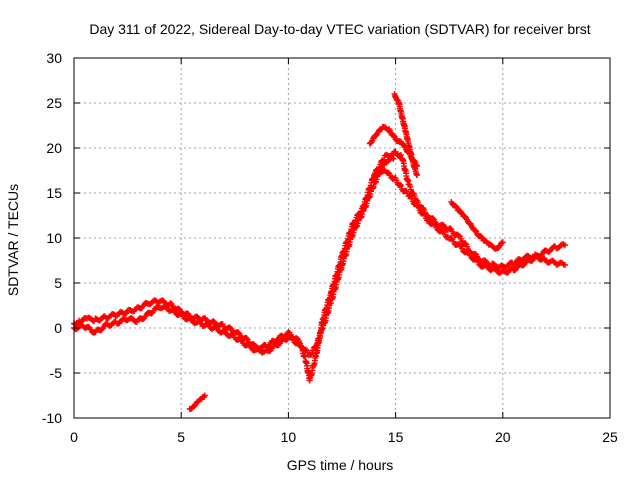  I want to click on y-tick-label: 5, so click(58, 283).